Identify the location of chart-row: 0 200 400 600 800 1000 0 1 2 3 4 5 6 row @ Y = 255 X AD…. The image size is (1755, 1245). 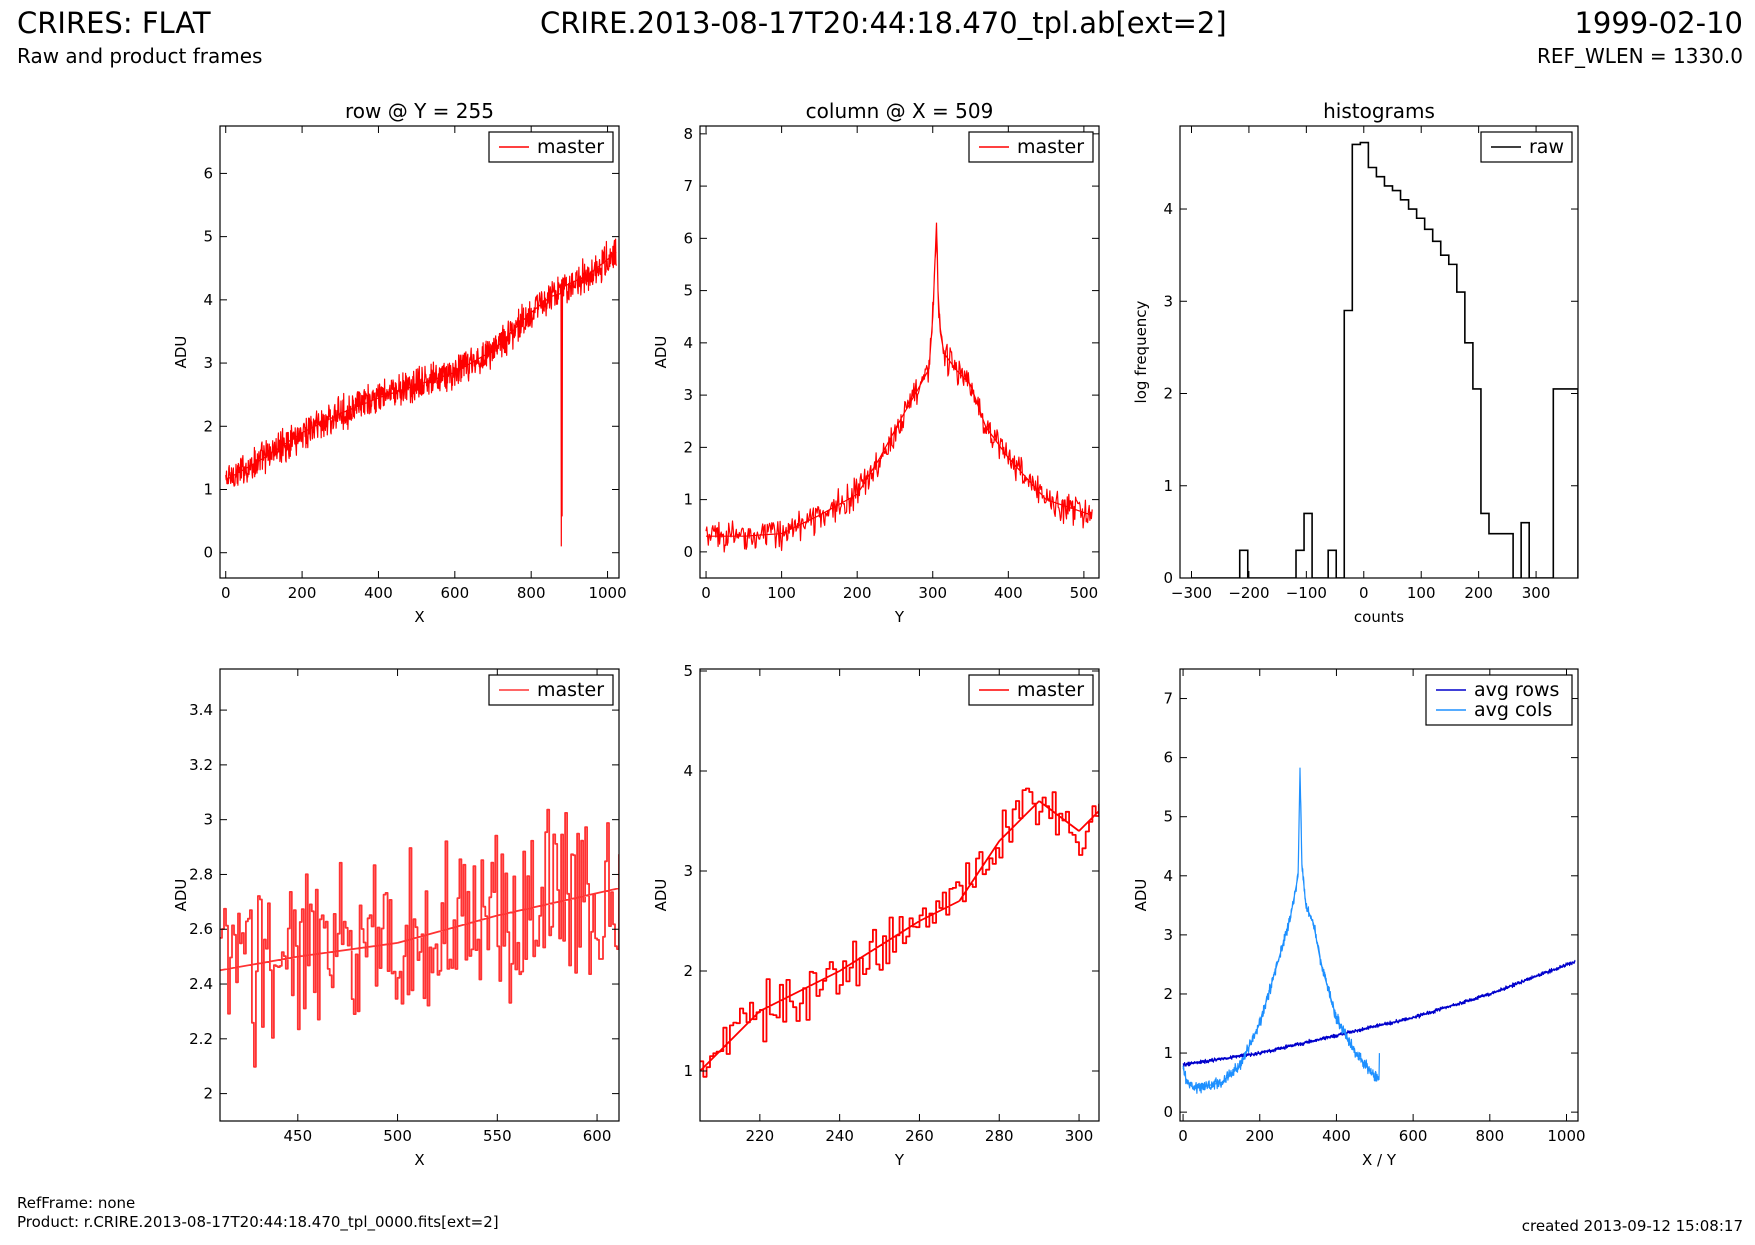
(399, 362).